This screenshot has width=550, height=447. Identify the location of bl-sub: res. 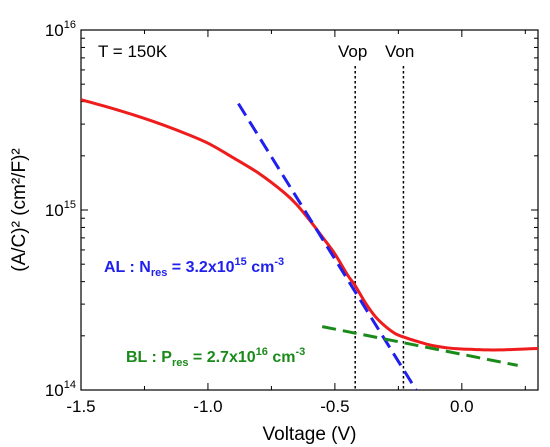
(180, 363).